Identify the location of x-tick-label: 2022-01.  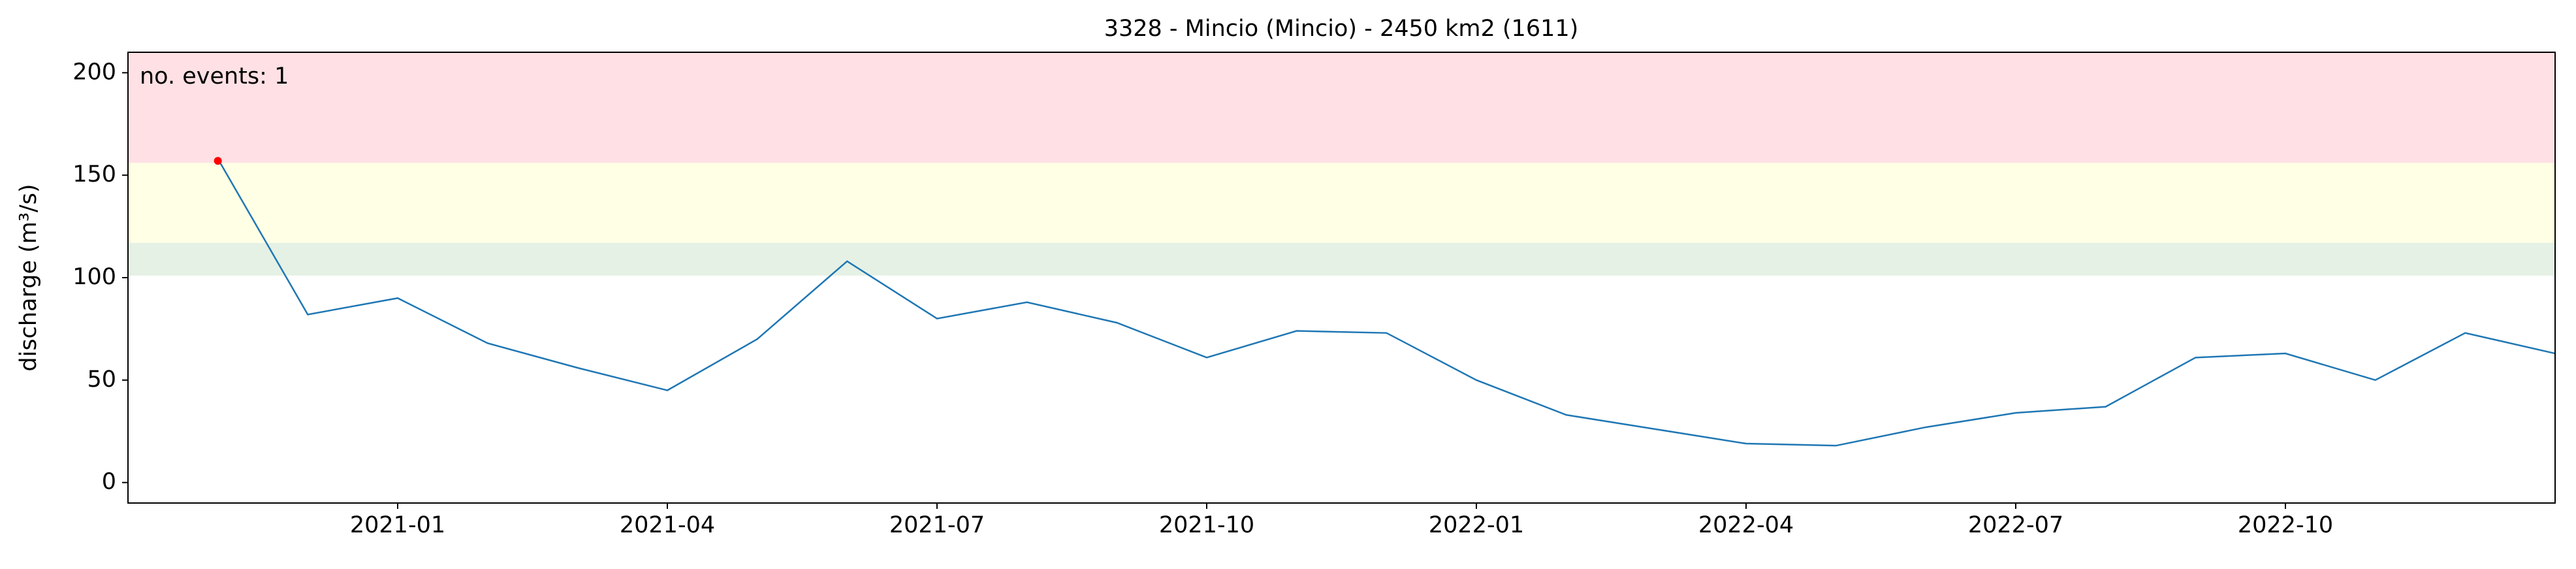
(1477, 525).